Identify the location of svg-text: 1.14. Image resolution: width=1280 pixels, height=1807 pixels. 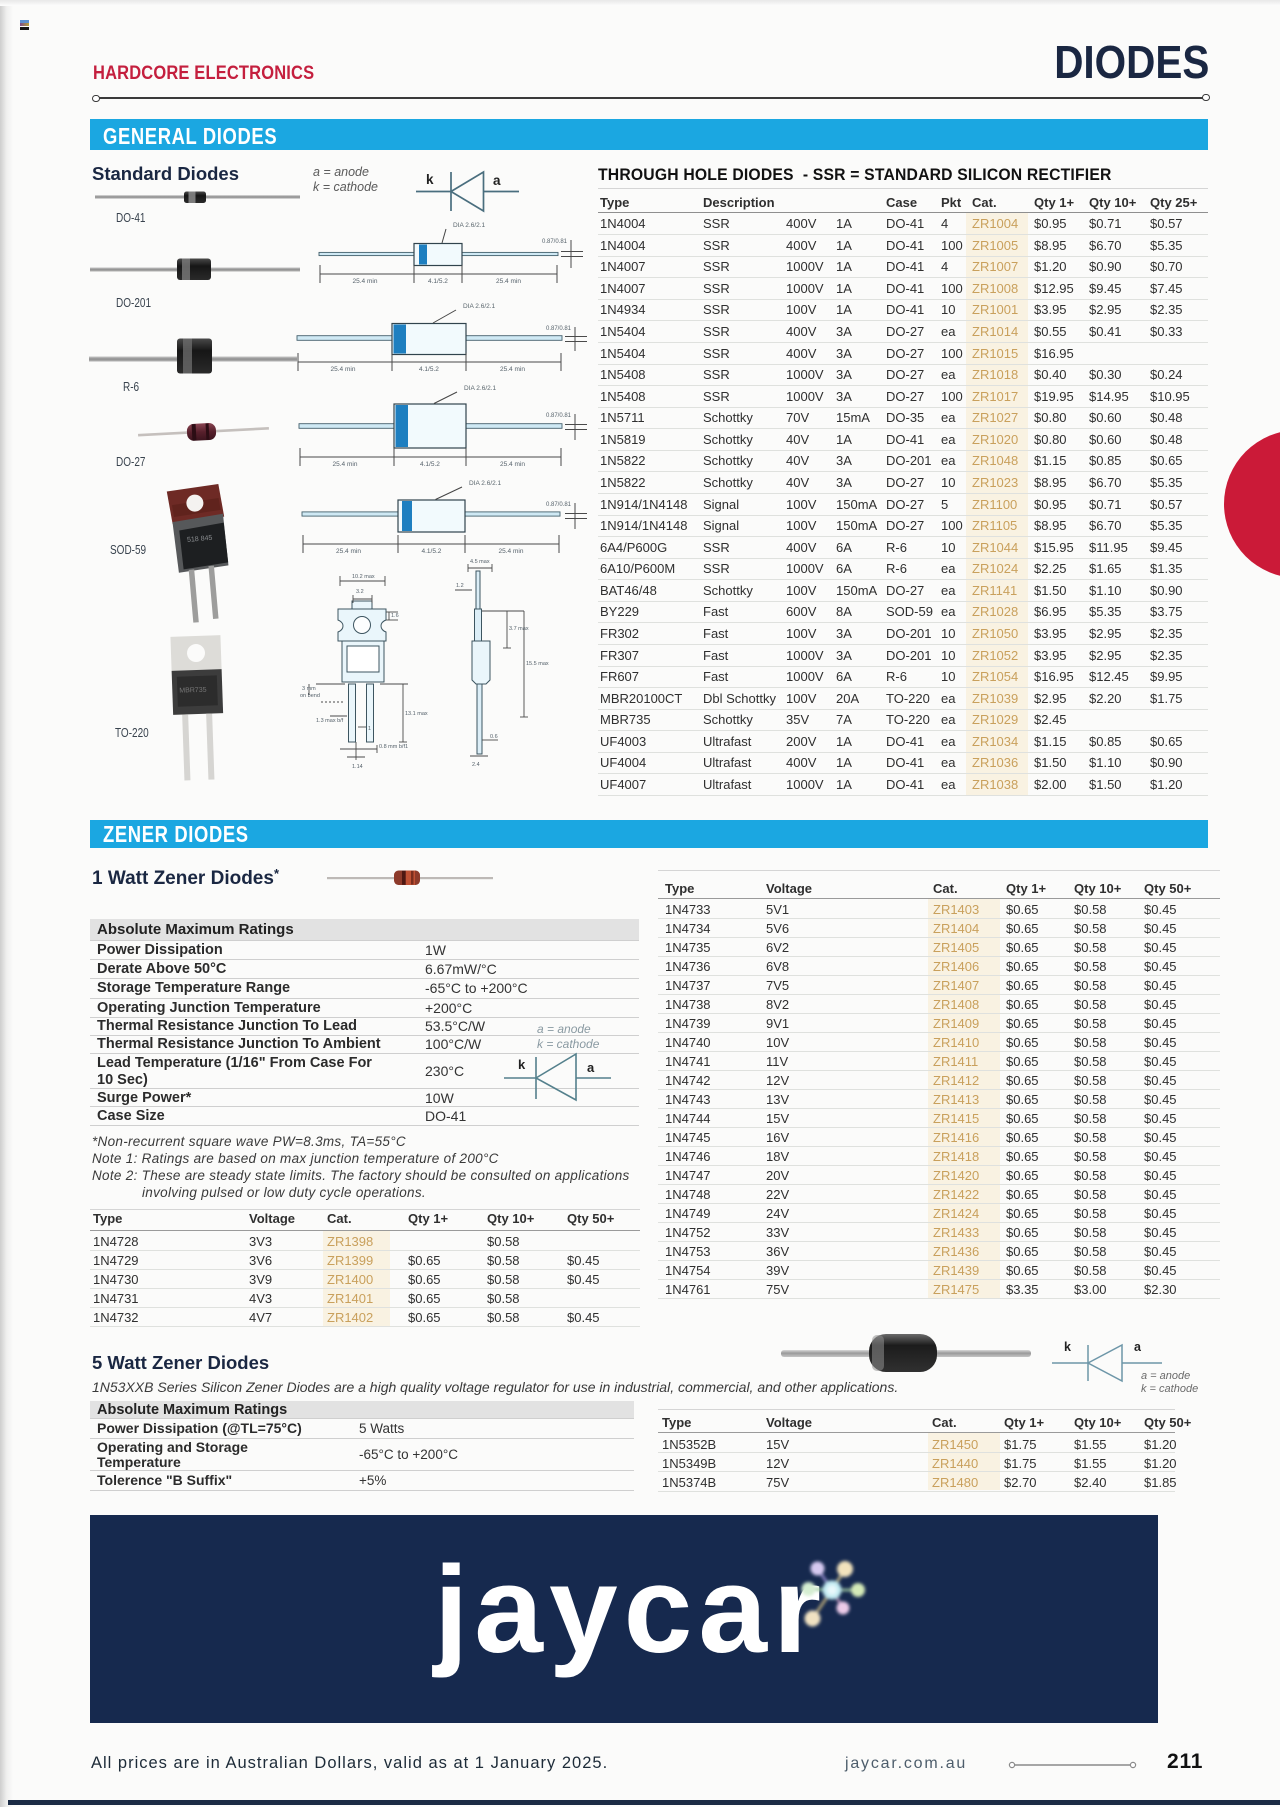
(357, 767).